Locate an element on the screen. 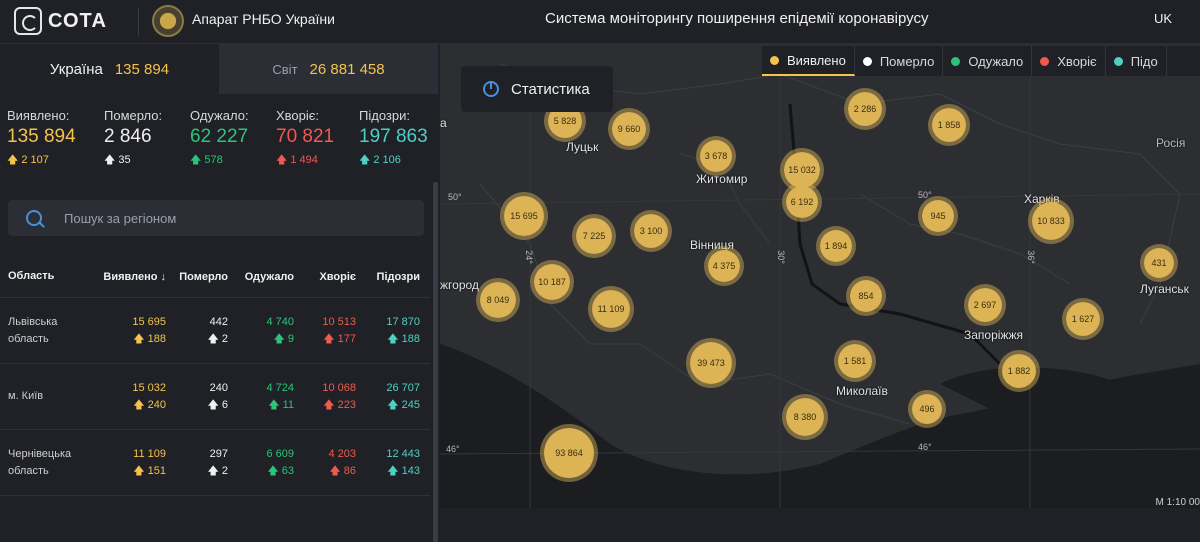 The image size is (1200, 542). recovered-delta: 🡅 9 is located at coordinates (284, 338).